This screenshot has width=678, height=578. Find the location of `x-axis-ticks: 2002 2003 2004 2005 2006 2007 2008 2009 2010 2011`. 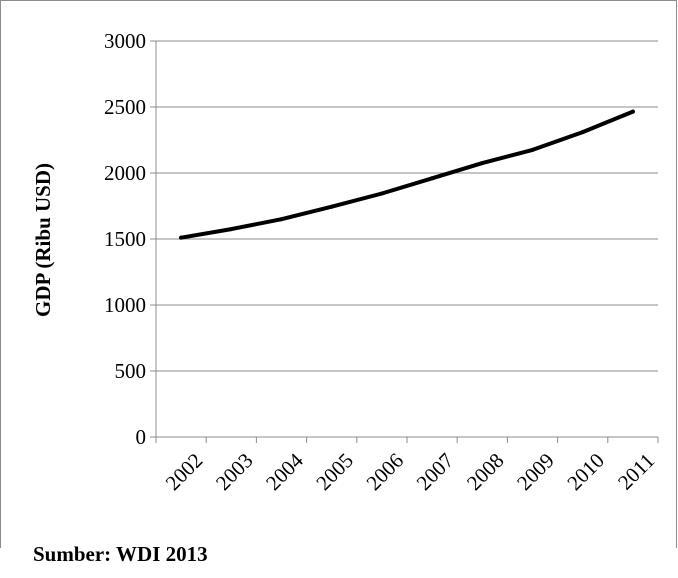

x-axis-ticks: 2002 2003 2004 2005 2006 2007 2008 2009 2010 2011 is located at coordinates (407, 466).